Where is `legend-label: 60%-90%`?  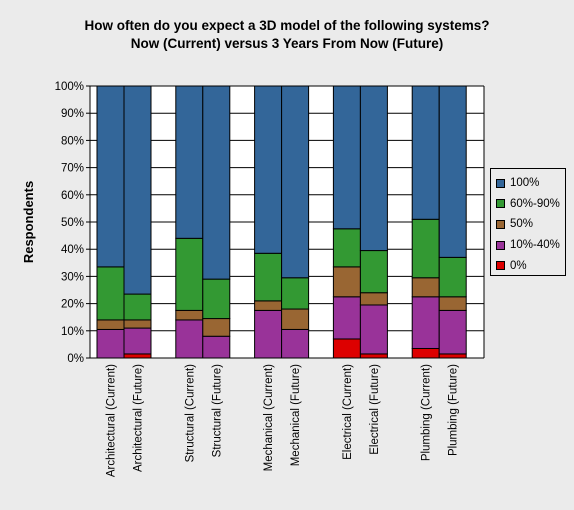
legend-label: 60%-90% is located at coordinates (535, 203).